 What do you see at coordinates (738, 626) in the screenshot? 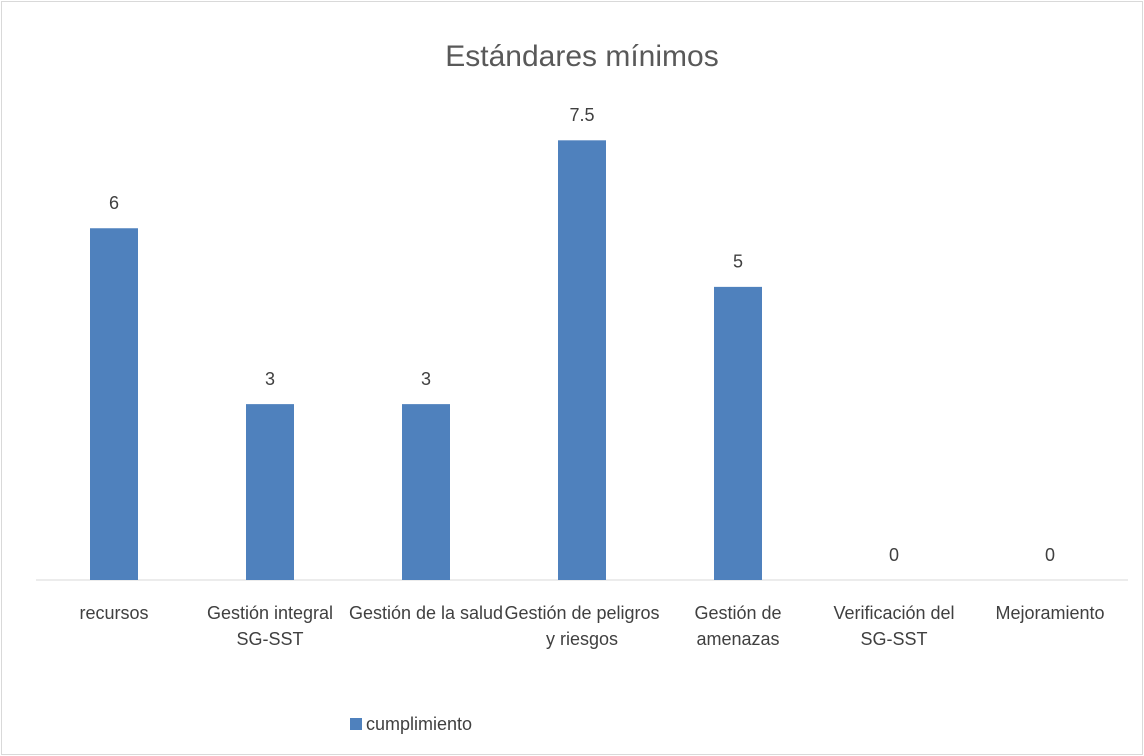
I see `x-tick-label: Gestión de amenazas` at bounding box center [738, 626].